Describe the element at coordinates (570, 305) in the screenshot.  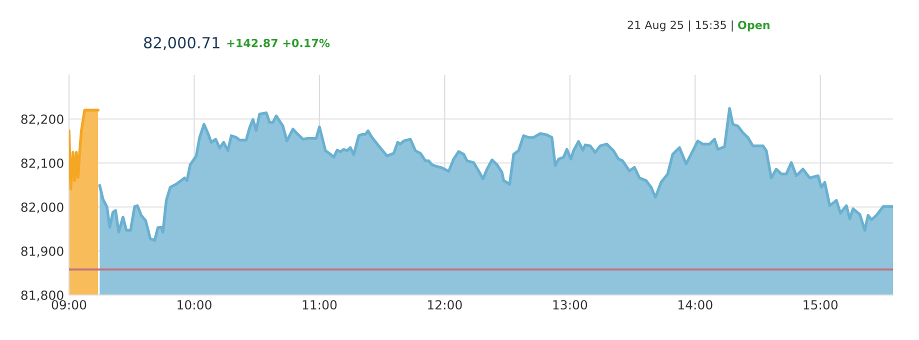
I see `x-tick-label: 13:00` at that location.